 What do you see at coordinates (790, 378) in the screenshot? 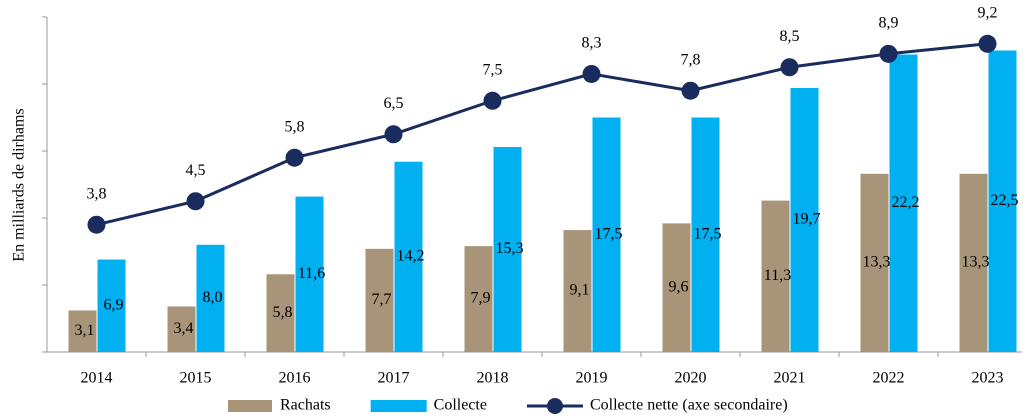
I see `x-tick-label: 2021` at bounding box center [790, 378].